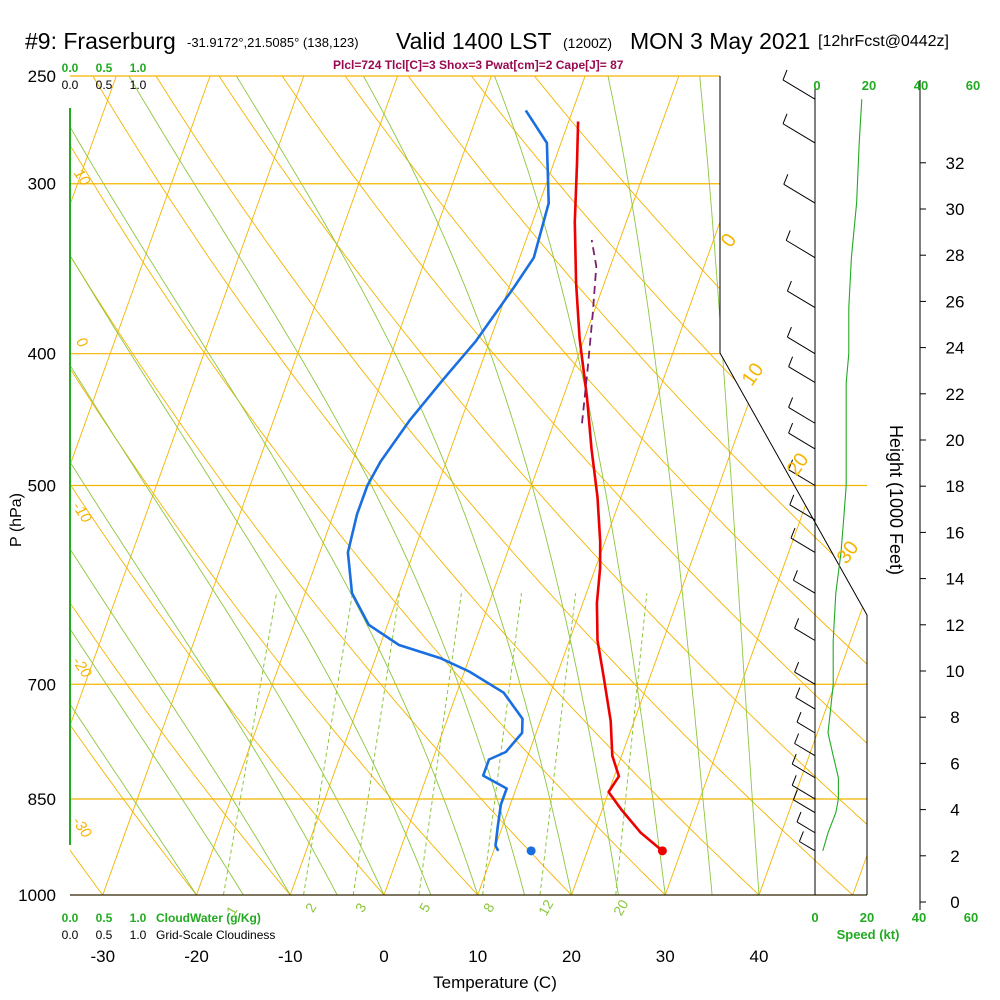 Image resolution: width=1000 pixels, height=1000 pixels. What do you see at coordinates (42, 76) in the screenshot?
I see `pressure-tick-label: 250` at bounding box center [42, 76].